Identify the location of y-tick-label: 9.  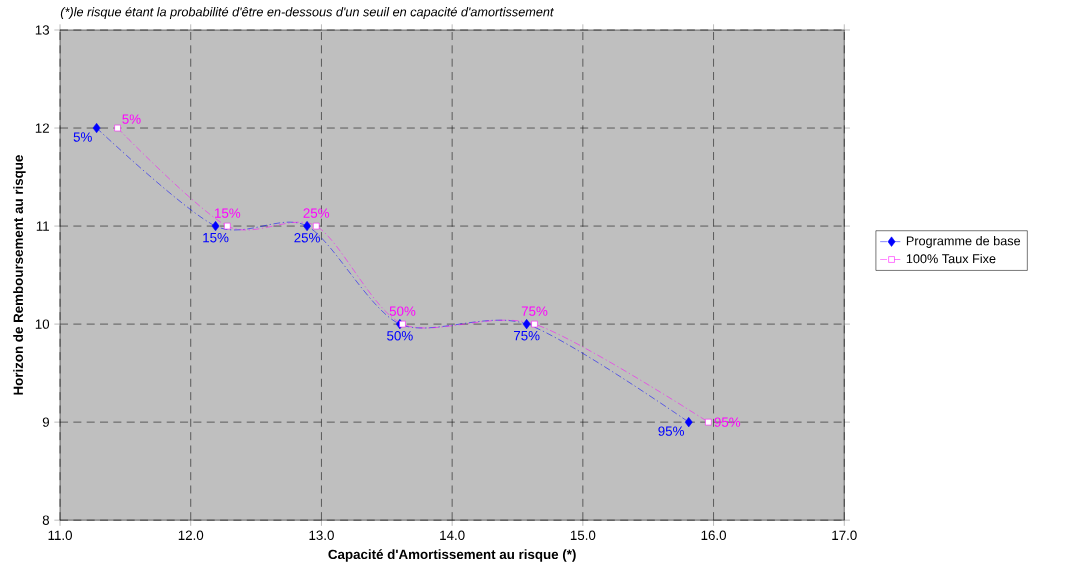
(45, 422).